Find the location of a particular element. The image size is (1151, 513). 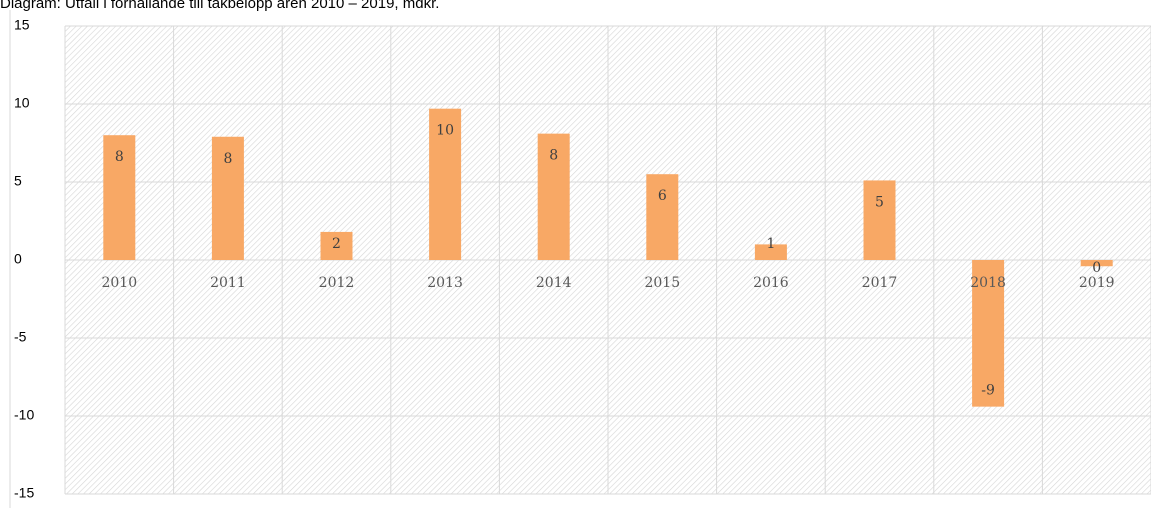

data-label: 1 is located at coordinates (770, 244).